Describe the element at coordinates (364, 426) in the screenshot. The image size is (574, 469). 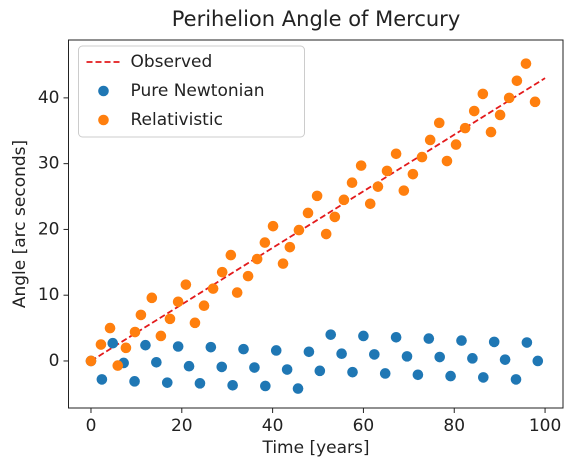
I see `x-tick-label: 60` at that location.